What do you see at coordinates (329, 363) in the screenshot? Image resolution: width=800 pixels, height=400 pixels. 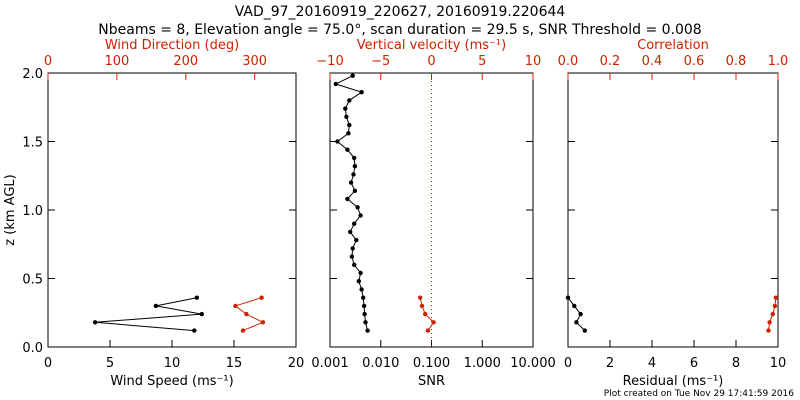 I see `bottom-tick-label: 0.001` at bounding box center [329, 363].